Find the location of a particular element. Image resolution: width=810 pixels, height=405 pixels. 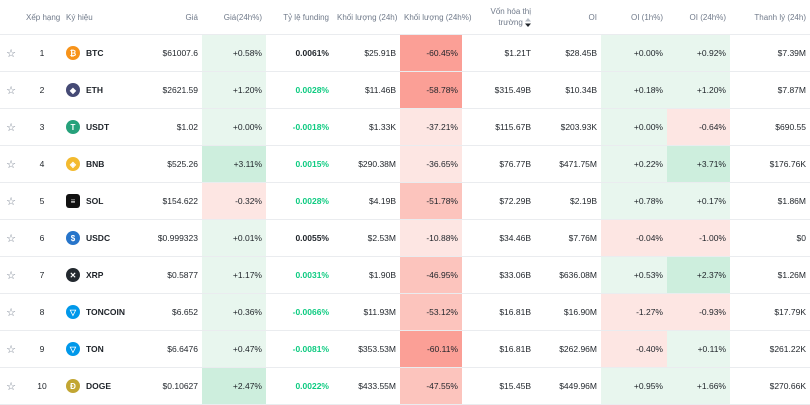

rank-cell: 6 is located at coordinates (42, 238).